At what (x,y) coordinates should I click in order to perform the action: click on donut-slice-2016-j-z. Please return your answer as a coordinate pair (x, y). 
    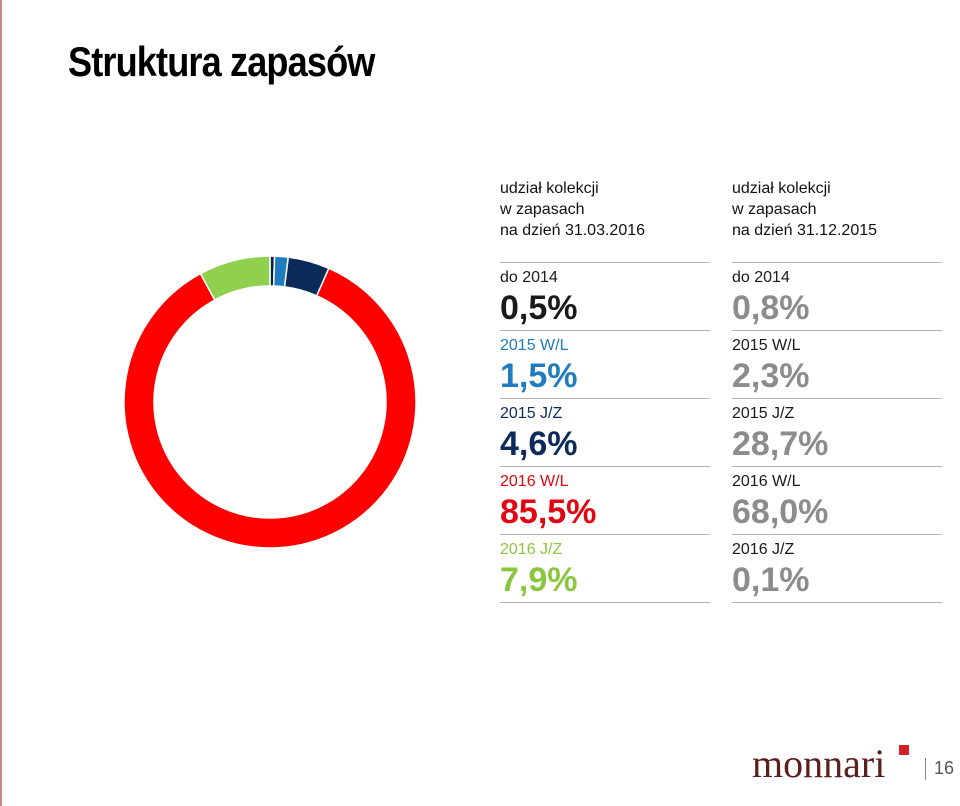
    Looking at the image, I should click on (235, 278).